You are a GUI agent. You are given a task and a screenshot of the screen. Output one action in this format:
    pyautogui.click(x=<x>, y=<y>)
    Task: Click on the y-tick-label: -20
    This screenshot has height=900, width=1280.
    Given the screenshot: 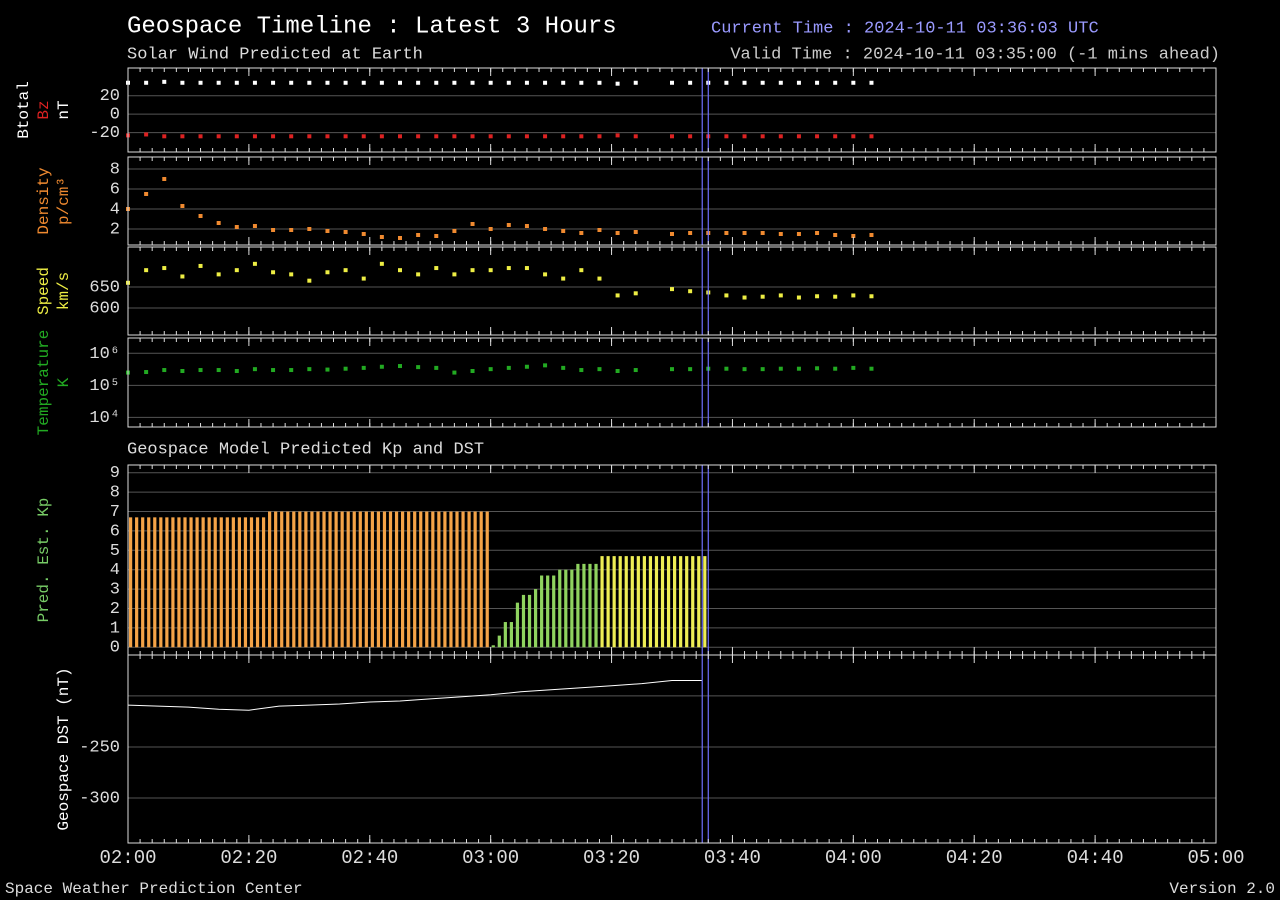 What is the action you would take?
    pyautogui.click(x=104, y=133)
    